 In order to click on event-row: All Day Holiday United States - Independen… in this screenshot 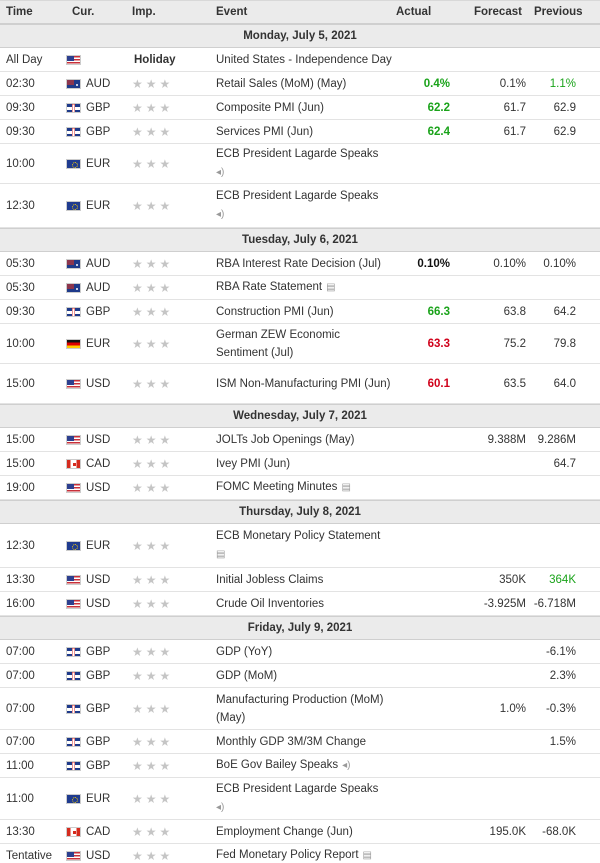, I will do `click(300, 60)`.